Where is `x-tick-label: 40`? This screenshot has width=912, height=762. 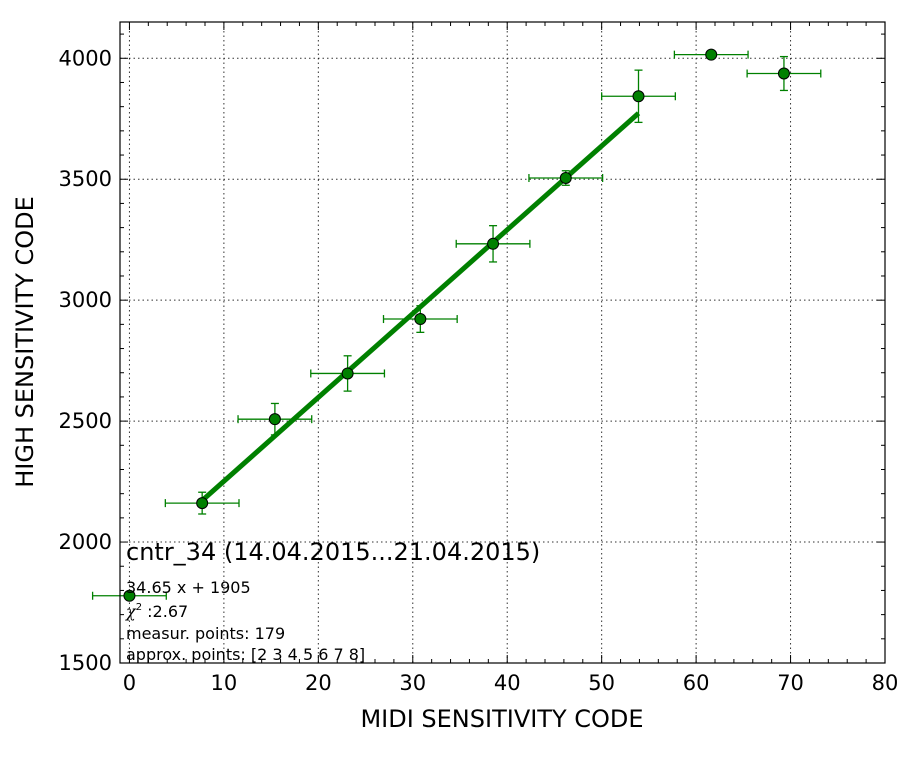 x-tick-label: 40 is located at coordinates (507, 683).